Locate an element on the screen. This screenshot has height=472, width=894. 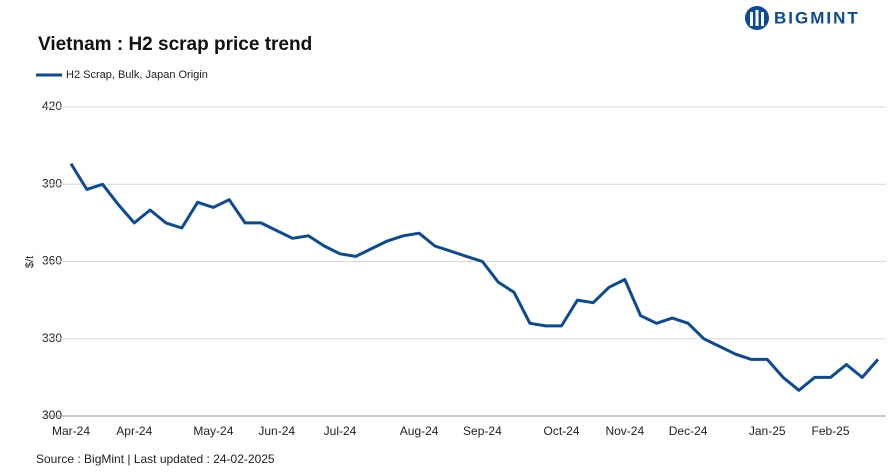
x-tick-label: Jun-24 is located at coordinates (276, 431).